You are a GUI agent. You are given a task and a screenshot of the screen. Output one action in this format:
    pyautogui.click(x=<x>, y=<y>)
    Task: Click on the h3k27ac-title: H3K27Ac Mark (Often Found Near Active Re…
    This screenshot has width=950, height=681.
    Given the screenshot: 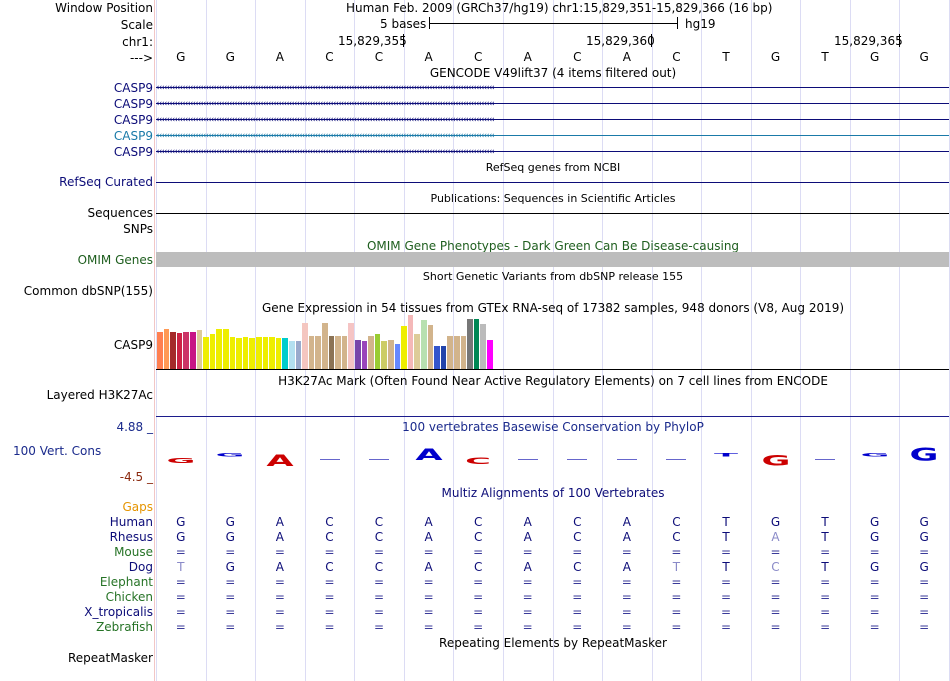 What is the action you would take?
    pyautogui.click(x=553, y=381)
    